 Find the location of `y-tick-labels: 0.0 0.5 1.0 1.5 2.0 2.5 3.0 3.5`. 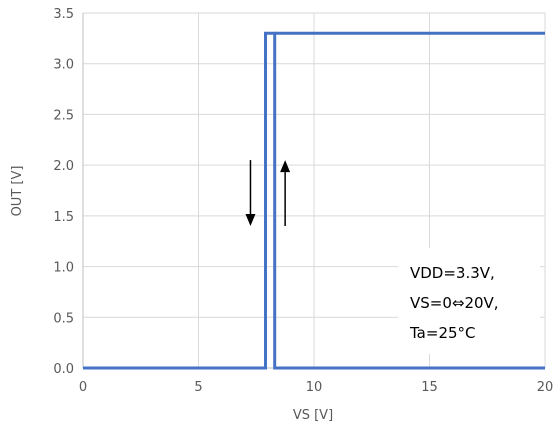

y-tick-labels: 0.0 0.5 1.0 1.5 2.0 2.5 3.0 3.5 is located at coordinates (63, 192).